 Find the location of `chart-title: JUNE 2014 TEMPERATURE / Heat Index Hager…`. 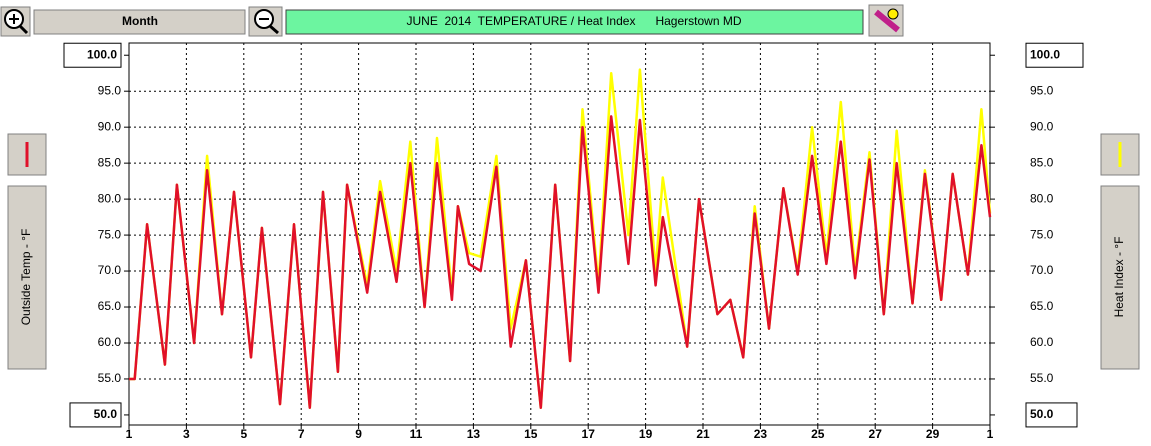

chart-title: JUNE 2014 TEMPERATURE / Heat Index Hager… is located at coordinates (573, 21).